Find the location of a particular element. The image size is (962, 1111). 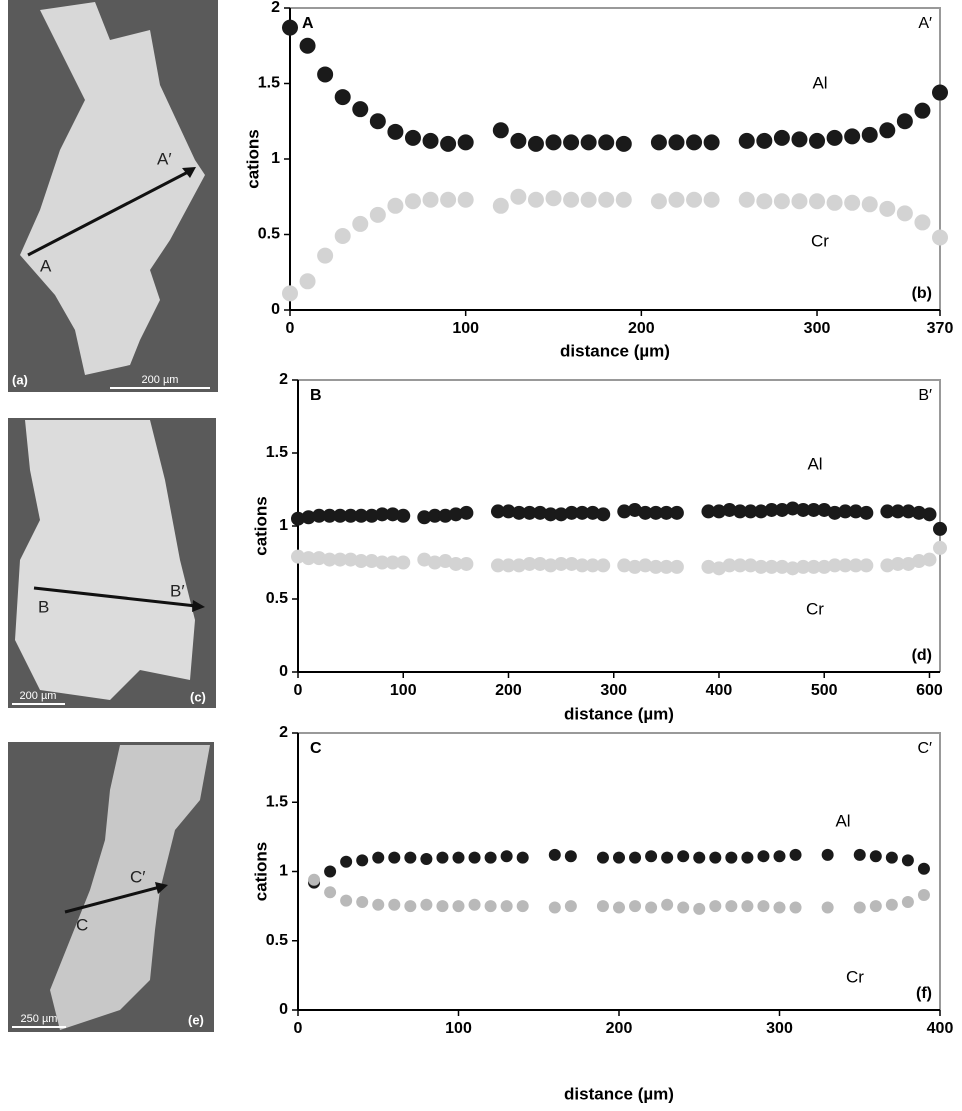

x-tick-label: 0 is located at coordinates (298, 690).